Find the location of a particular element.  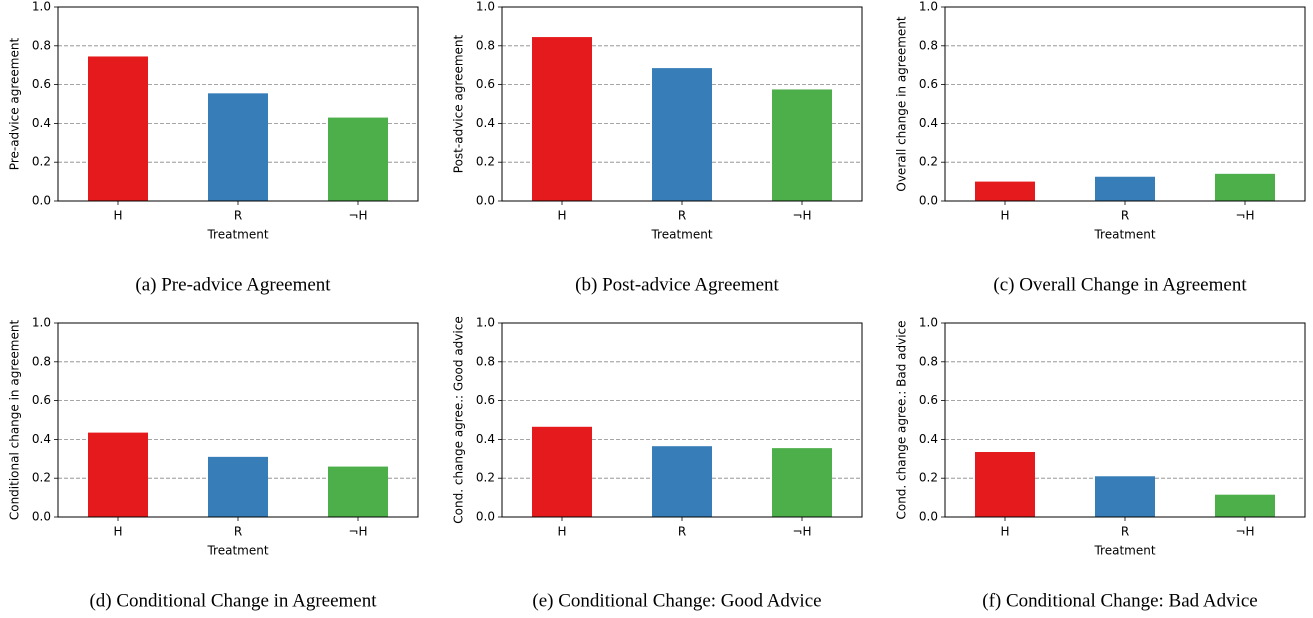

y-axis-label: Overall change in agreement is located at coordinates (902, 104).